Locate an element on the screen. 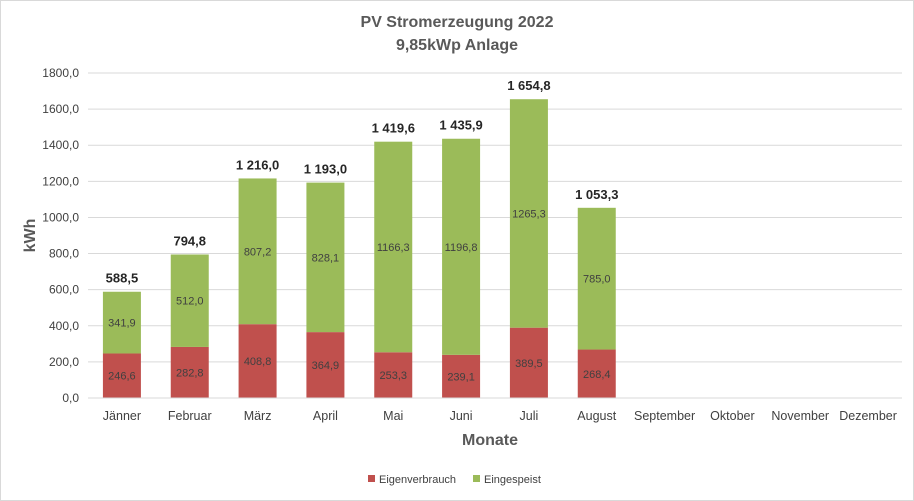 This screenshot has height=501, width=914. x-category-label: April is located at coordinates (325, 416).